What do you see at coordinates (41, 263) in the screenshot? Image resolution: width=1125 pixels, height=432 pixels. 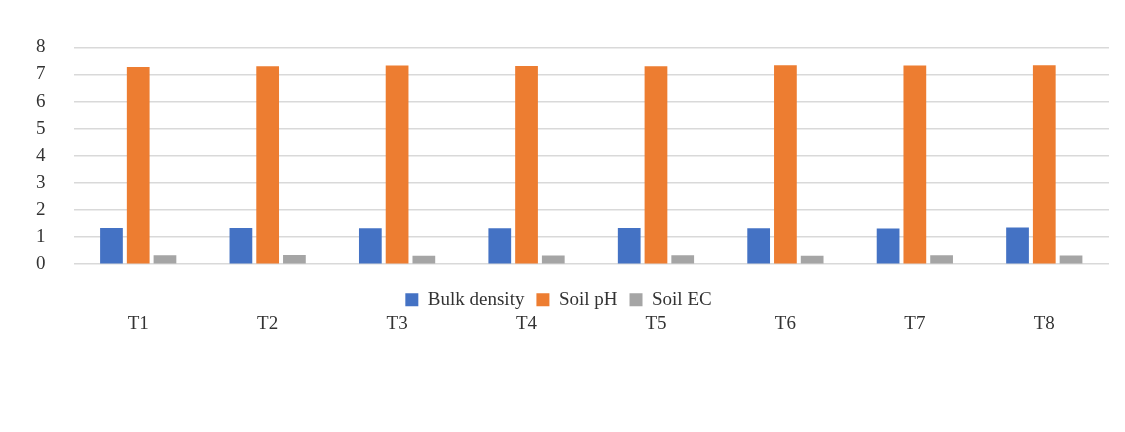 I see `y-tick-label: 0` at bounding box center [41, 263].